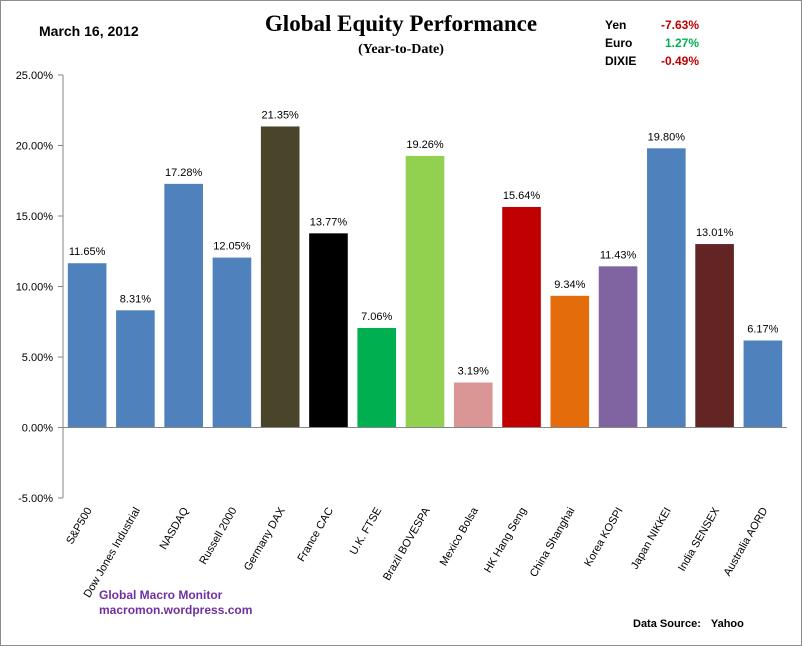 This screenshot has height=646, width=802. What do you see at coordinates (619, 43) in the screenshot?
I see `currency-name: Euro` at bounding box center [619, 43].